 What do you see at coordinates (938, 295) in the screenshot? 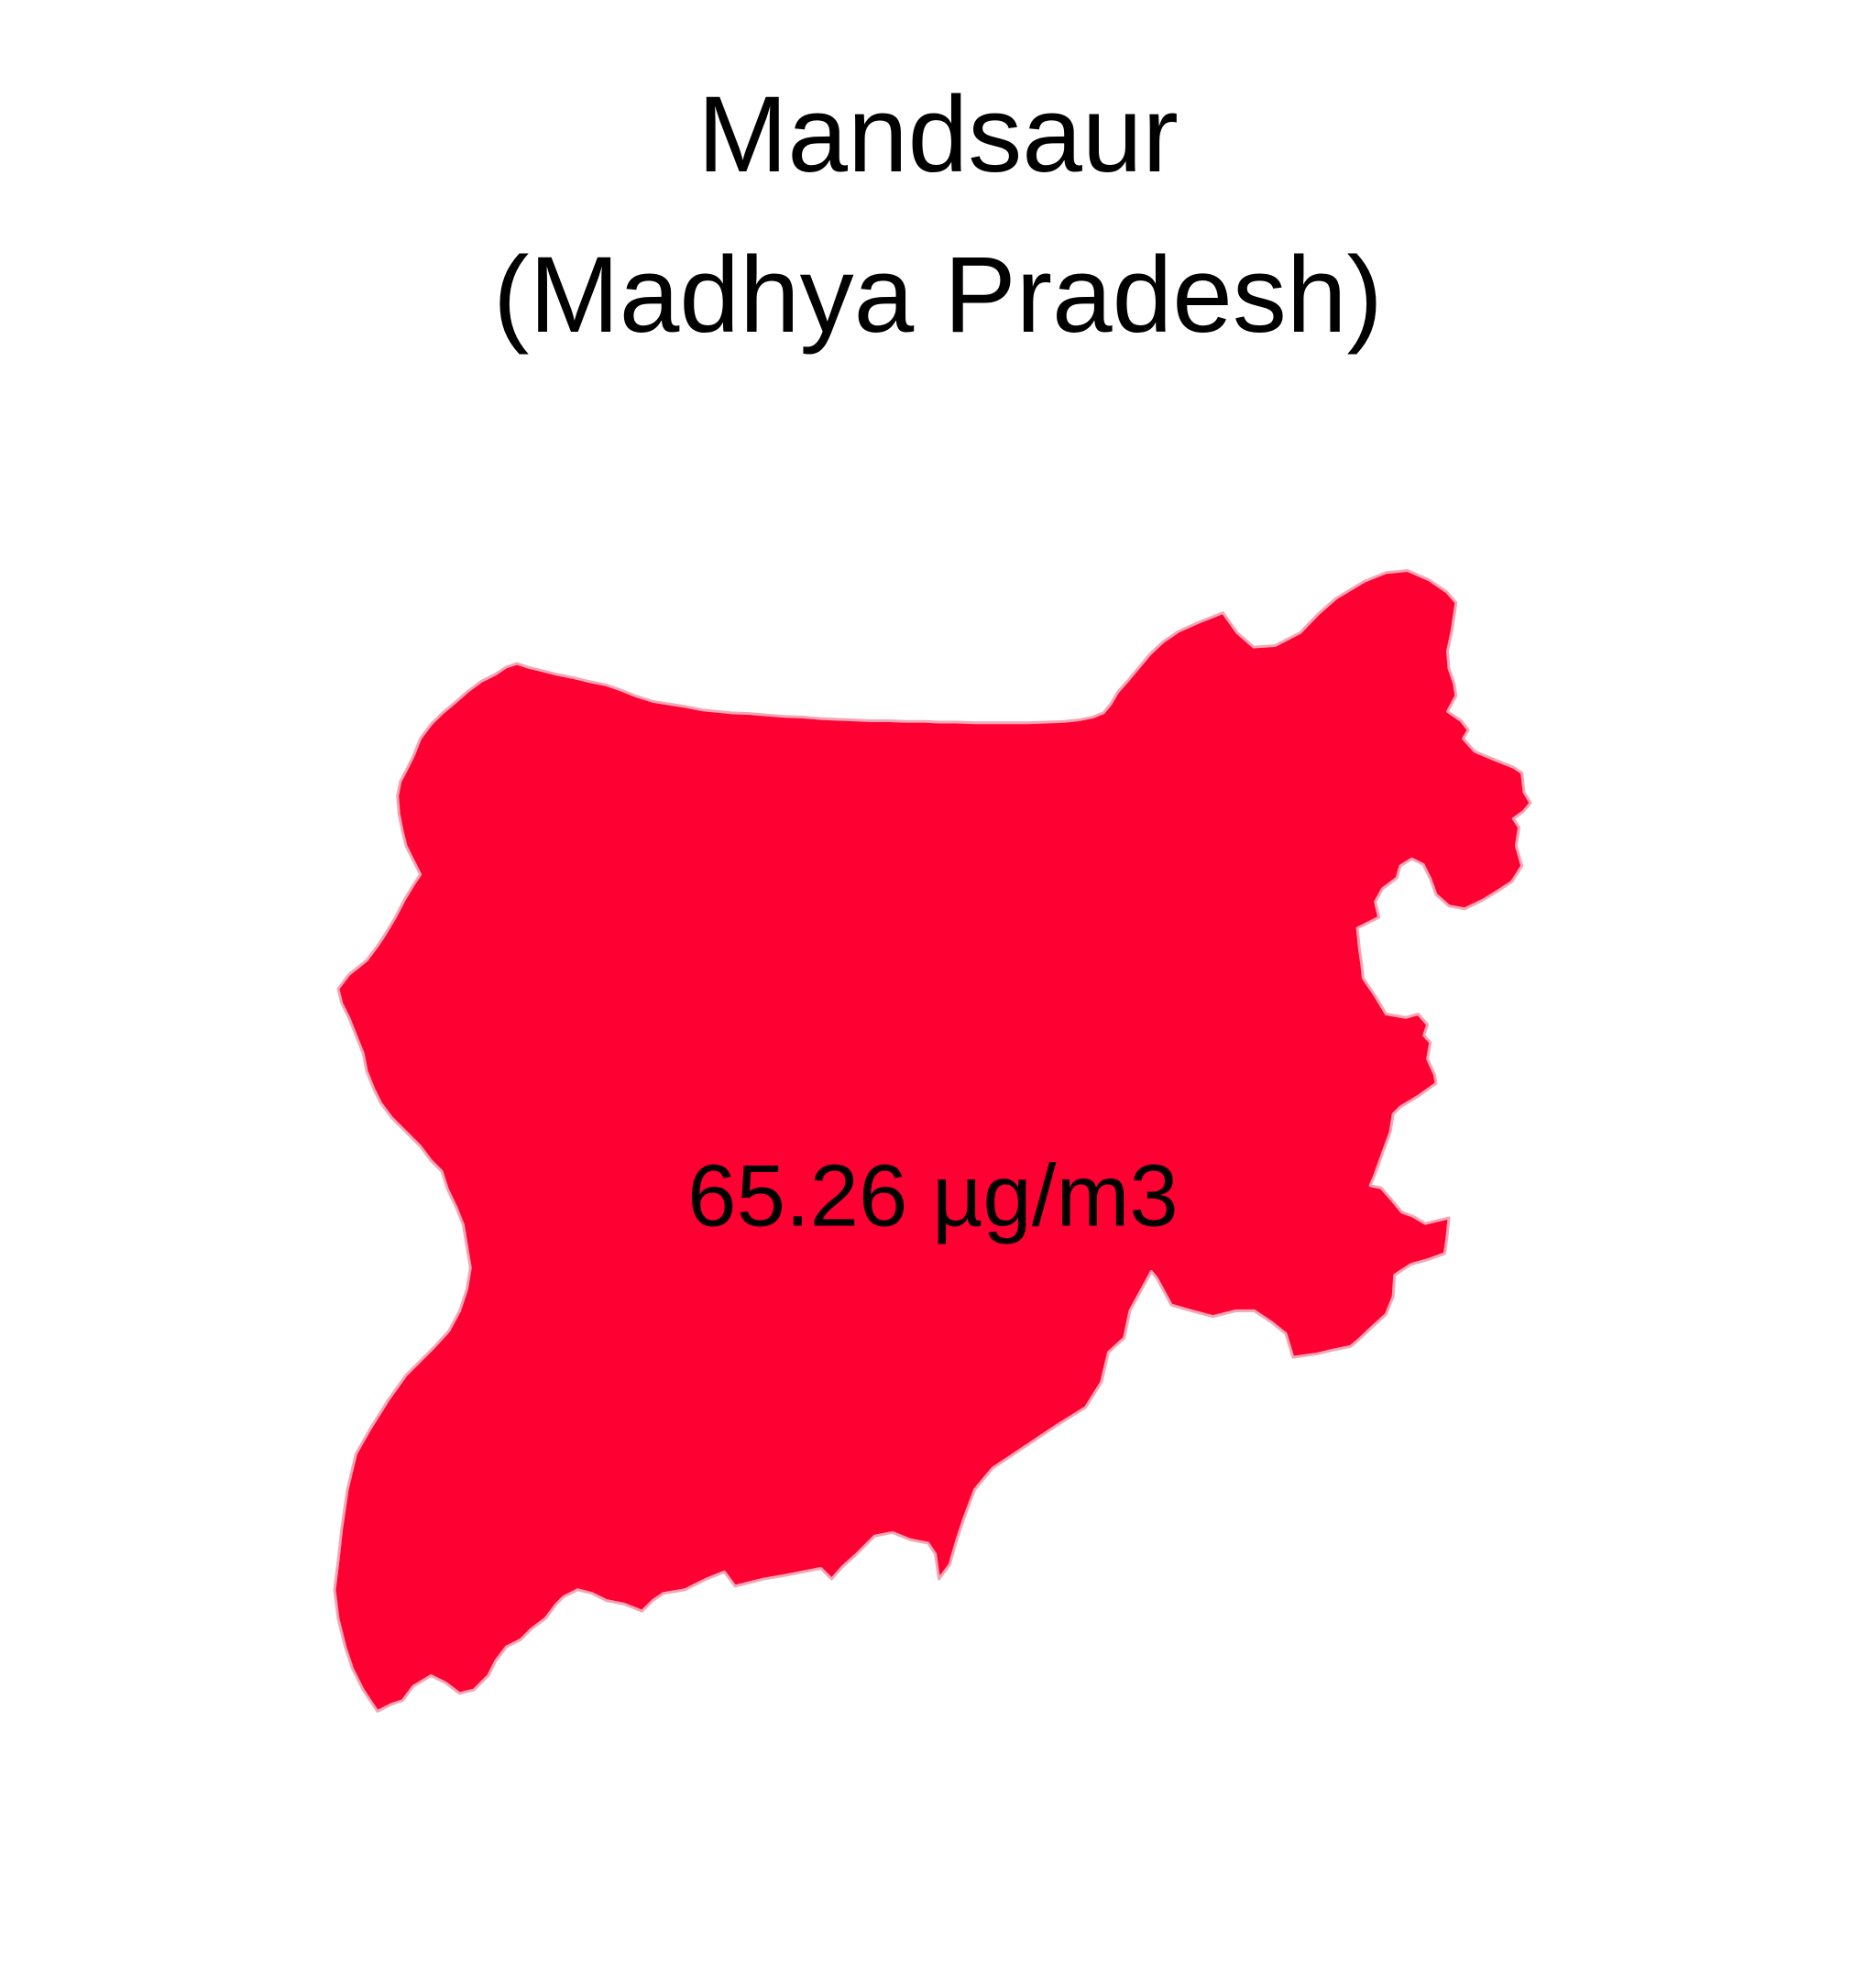
I see `state-name: (Madhya Pradesh)` at bounding box center [938, 295].